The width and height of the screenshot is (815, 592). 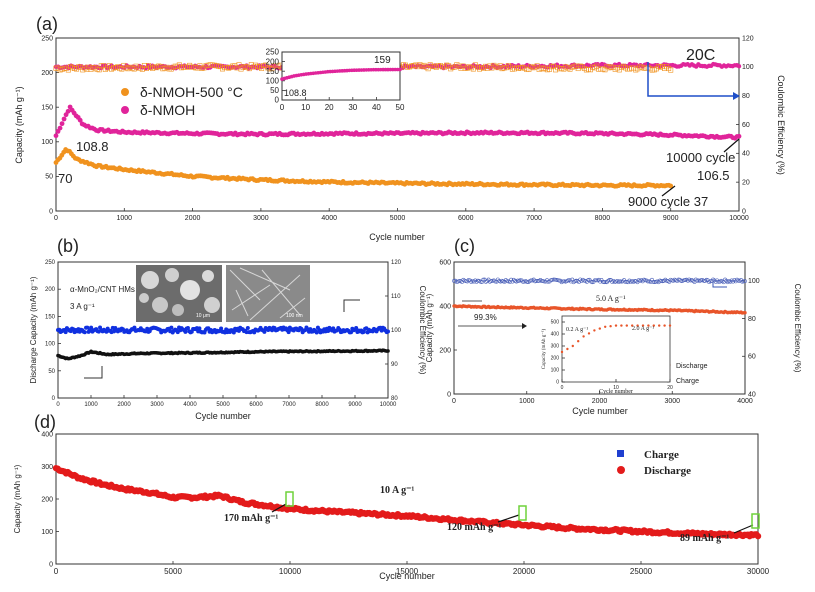 I want to click on b-x-tick-label-2000: 2000, so click(x=124, y=405).